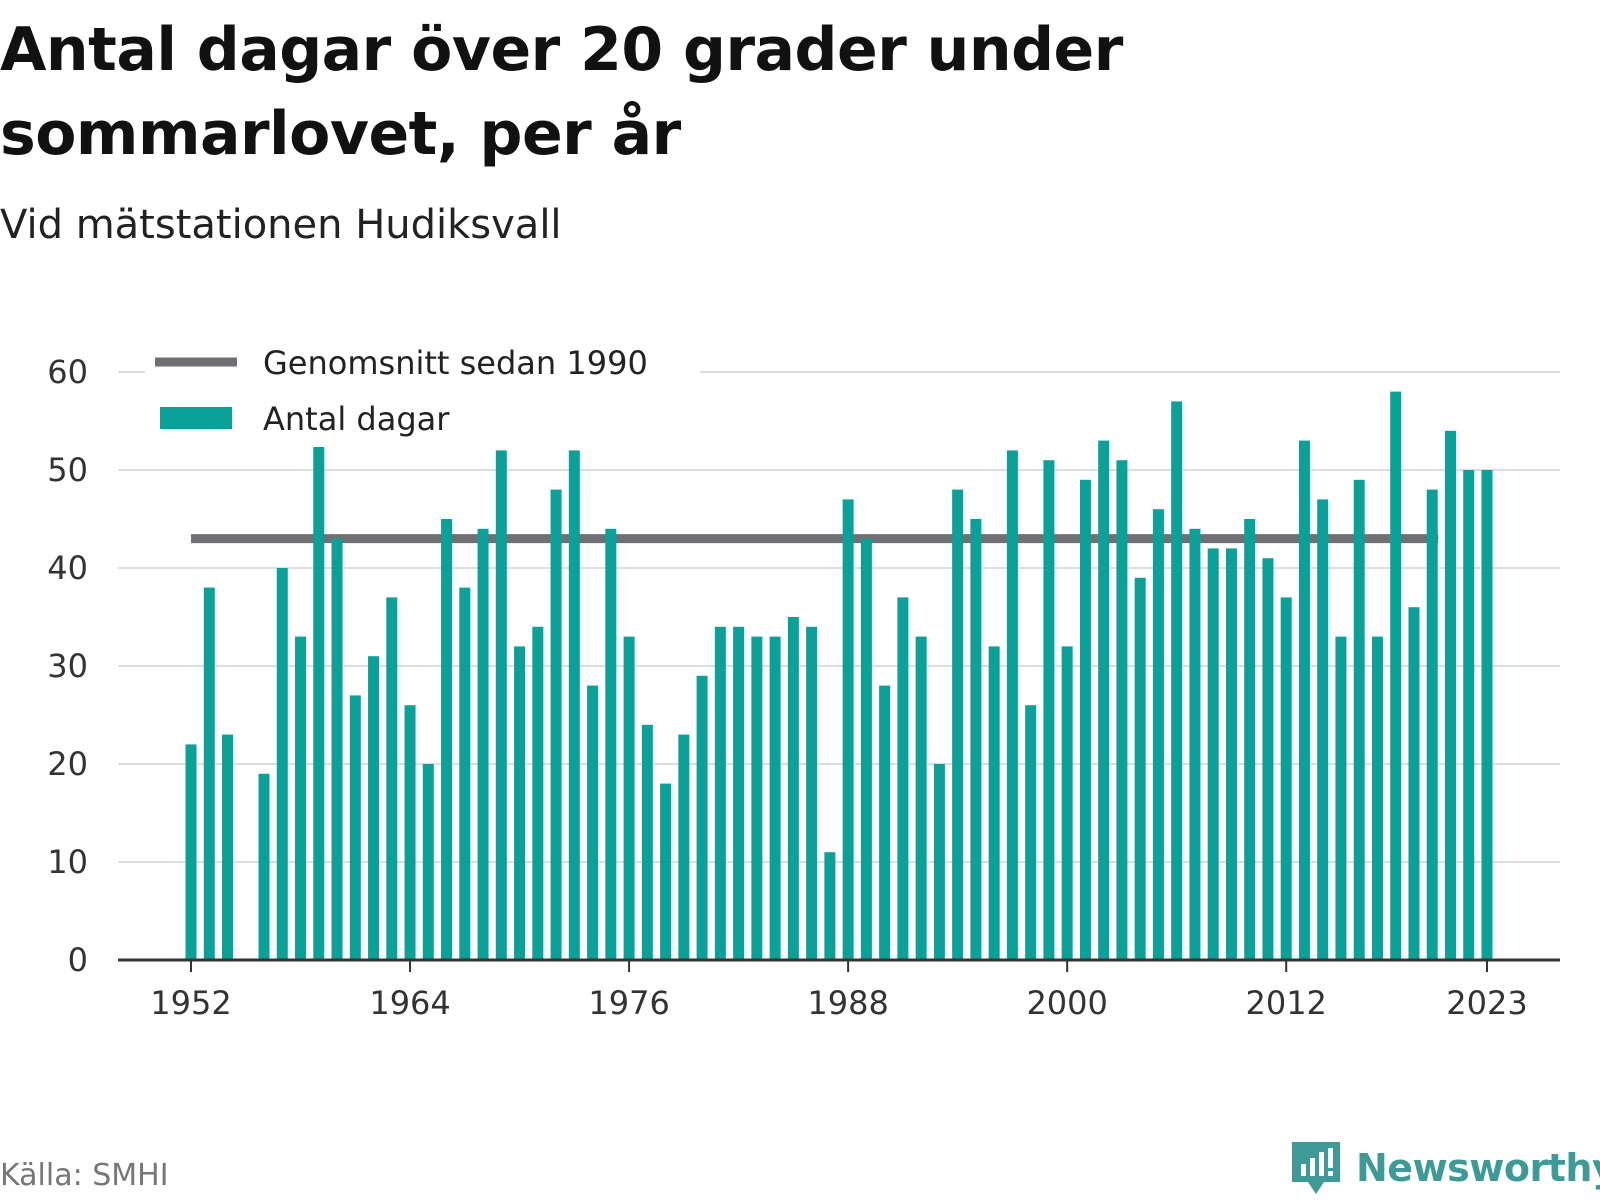 The width and height of the screenshot is (1600, 1200). I want to click on y-axis-ticks: 0 10 20 30 40 50 60, so click(67, 666).